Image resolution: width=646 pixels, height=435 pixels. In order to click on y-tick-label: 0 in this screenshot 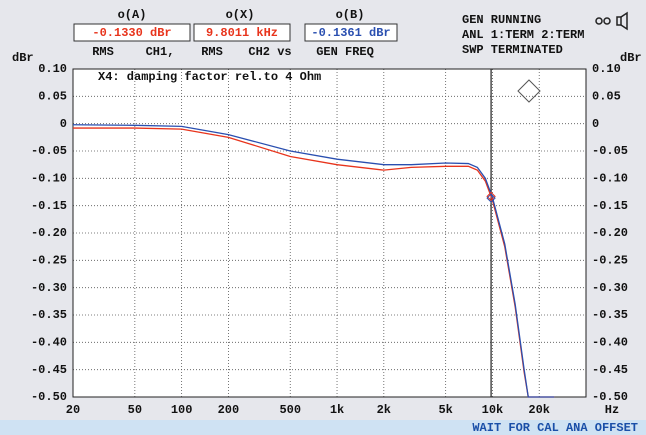, I will do `click(63, 124)`.